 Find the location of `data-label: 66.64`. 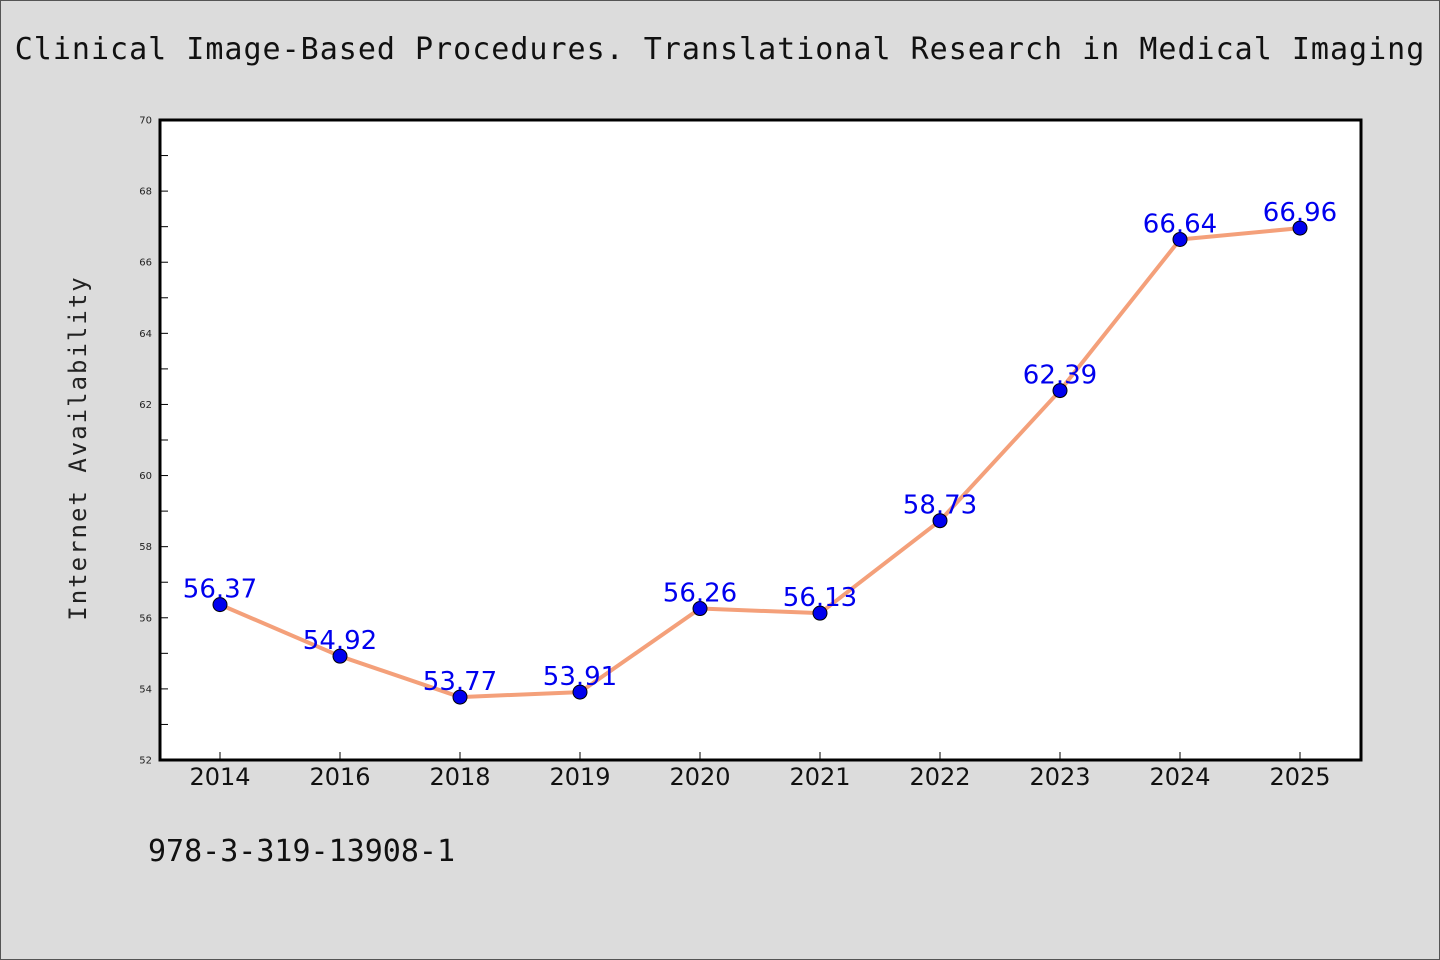

data-label: 66.64 is located at coordinates (1180, 224).